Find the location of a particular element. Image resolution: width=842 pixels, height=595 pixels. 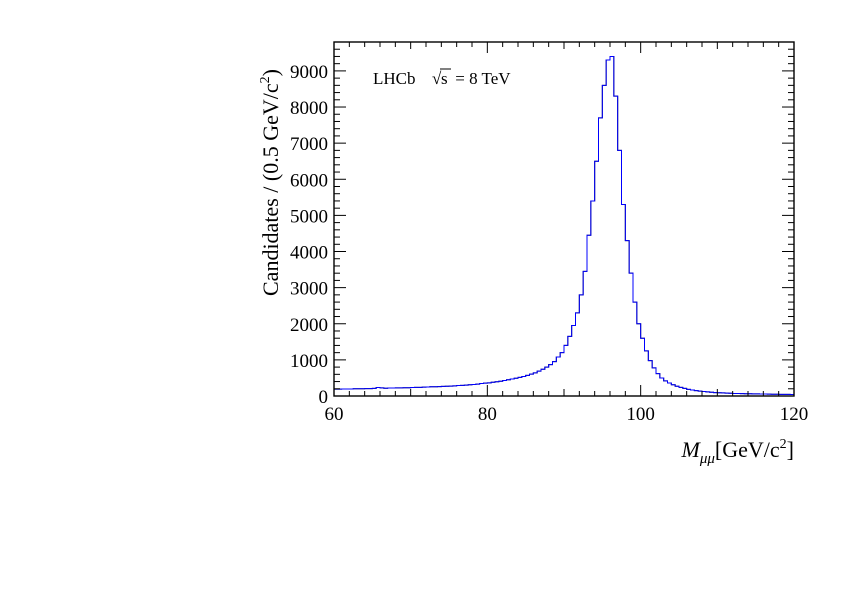

x-tick-label: 80 is located at coordinates (487, 414).